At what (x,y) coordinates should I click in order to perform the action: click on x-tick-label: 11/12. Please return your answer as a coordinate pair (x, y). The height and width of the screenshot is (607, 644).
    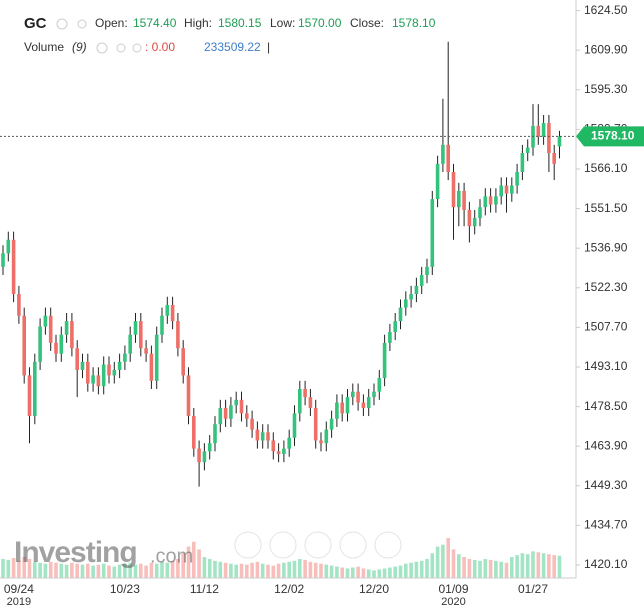
    Looking at the image, I should click on (204, 589).